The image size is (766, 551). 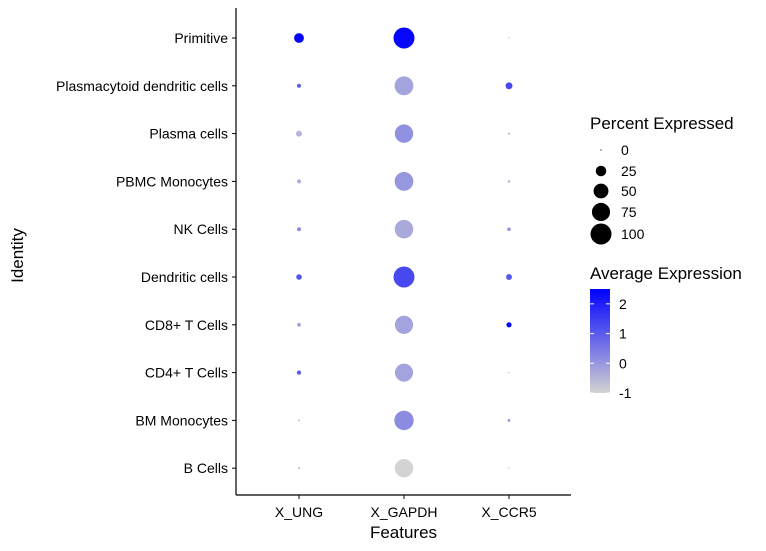 I want to click on x-axis-ticks: X_UNG X_GAPDH X_CCR5, so click(x=406, y=507).